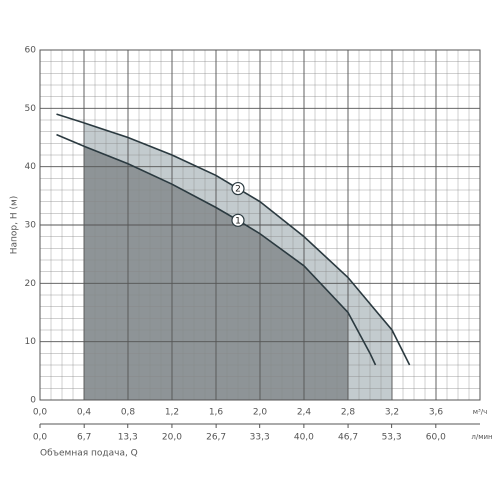  Describe the element at coordinates (392, 413) in the screenshot. I see `x-tick-label: 3,2` at that location.